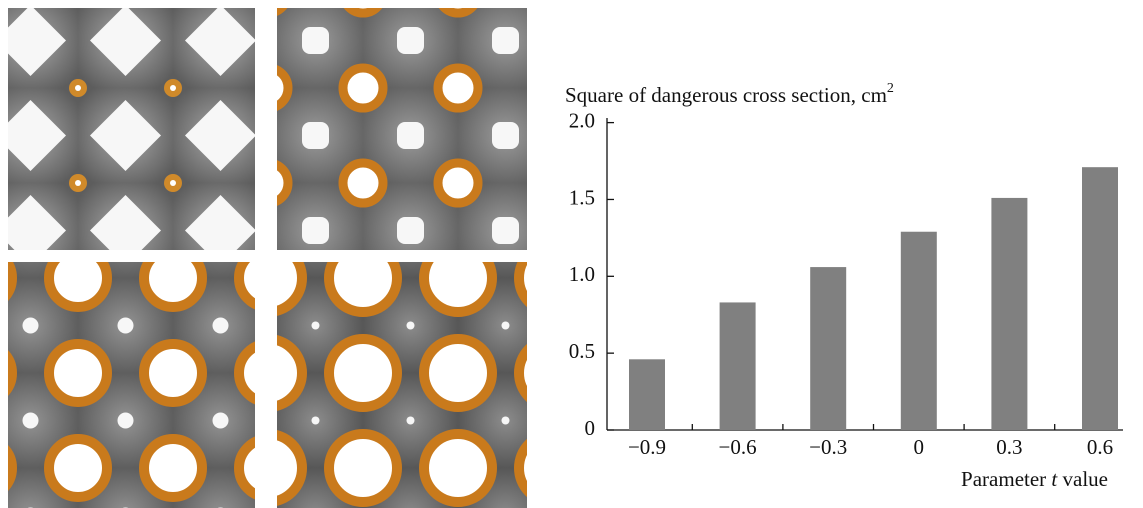  I want to click on x-tick-label: 0.6, so click(1100, 447).